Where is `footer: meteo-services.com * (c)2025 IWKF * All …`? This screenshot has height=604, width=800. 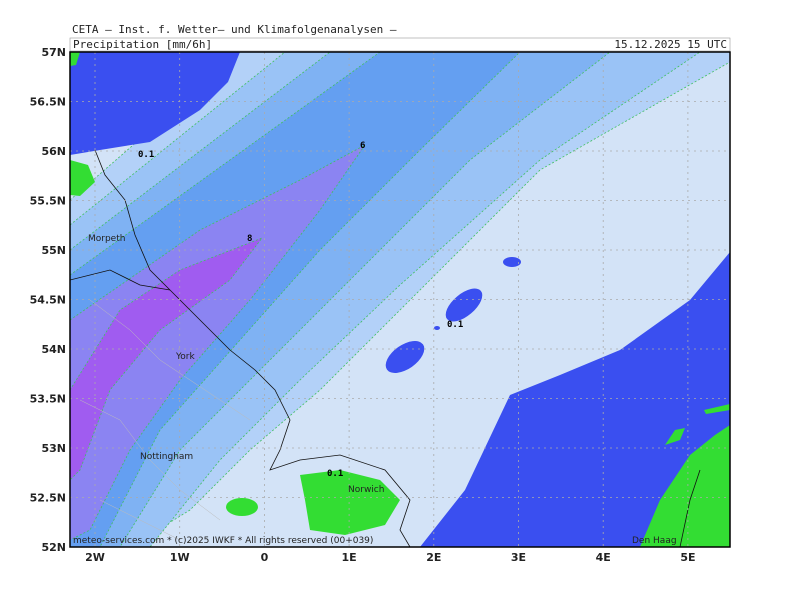
footer: meteo-services.com * (c)2025 IWKF * All … is located at coordinates (223, 541).